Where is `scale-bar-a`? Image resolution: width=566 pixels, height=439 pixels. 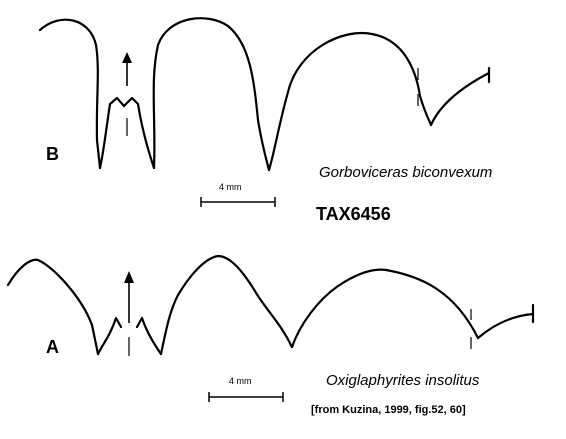 scale-bar-a is located at coordinates (246, 397).